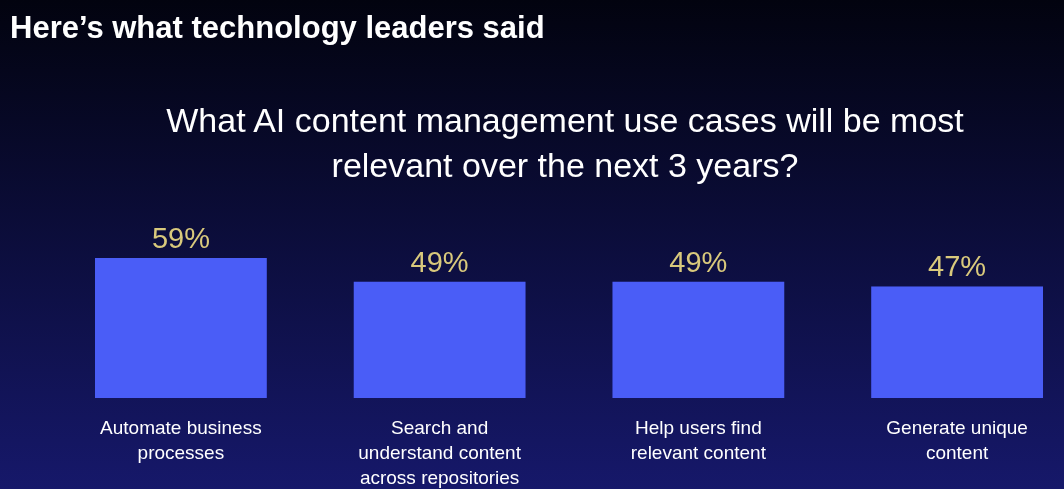  I want to click on chart-subtitle: What AI content management use cases will be most relevant over the next 3 years?, so click(565, 142).